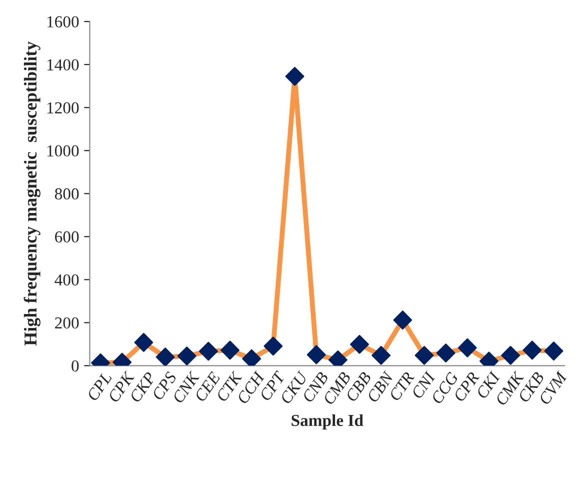  I want to click on y-tick-label: 400, so click(66, 280).